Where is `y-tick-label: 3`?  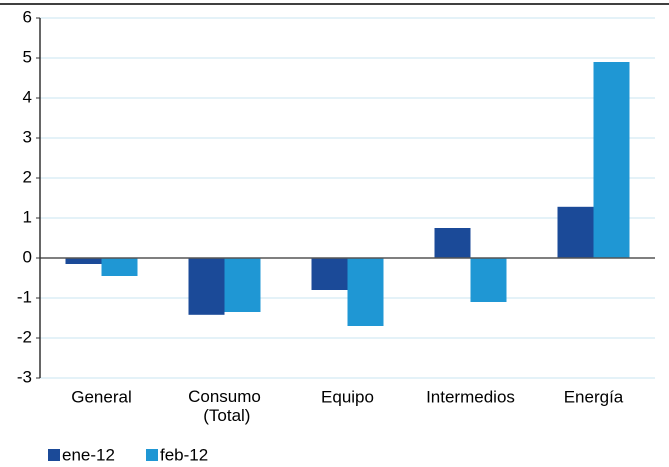
y-tick-label: 3 is located at coordinates (27, 136).